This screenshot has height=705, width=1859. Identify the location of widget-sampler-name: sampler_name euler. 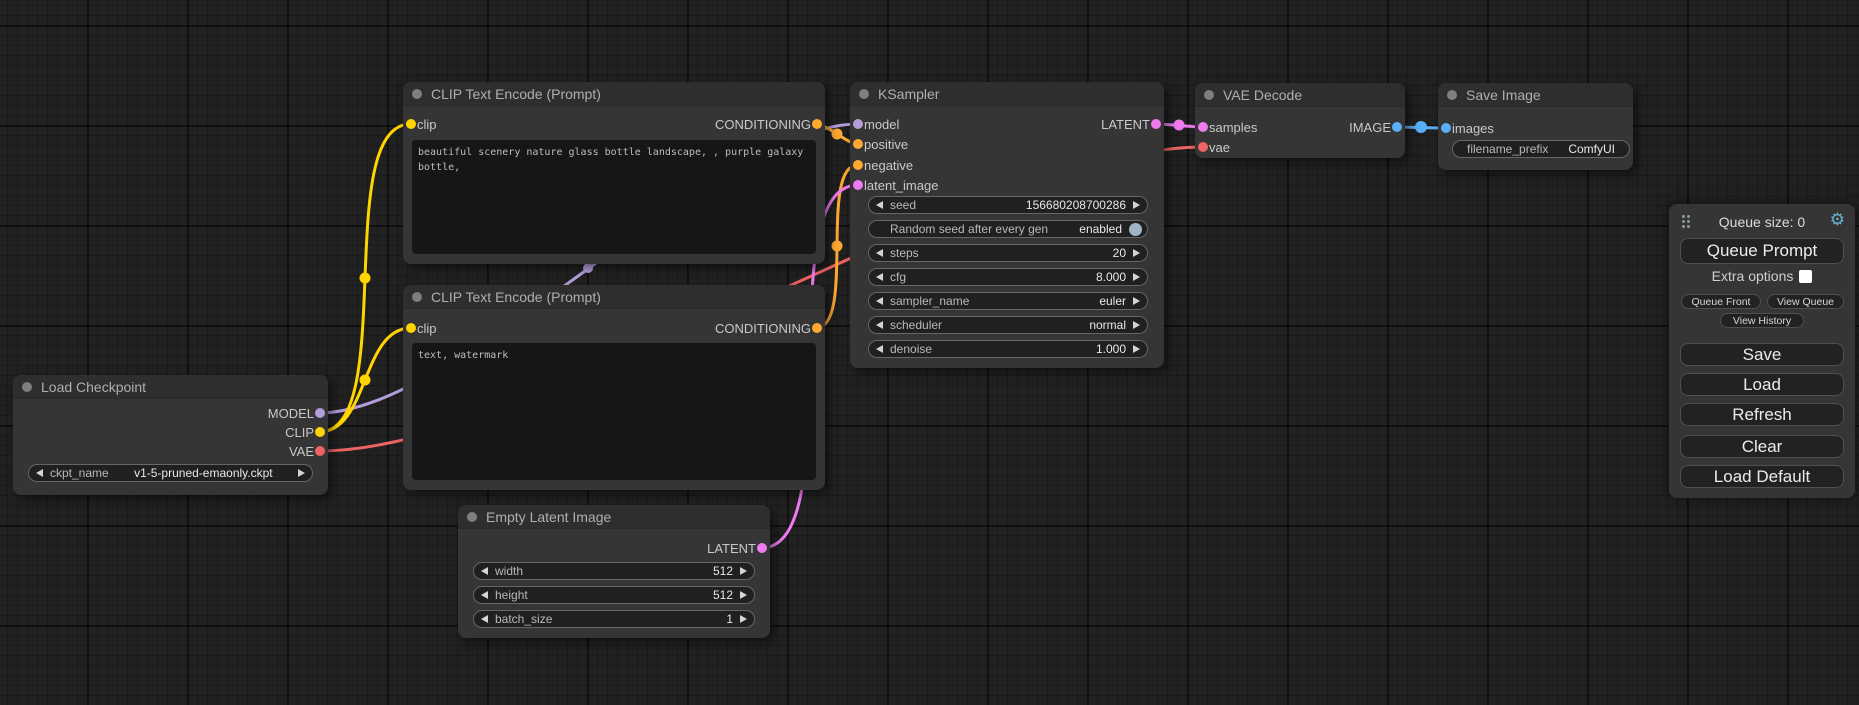
(1008, 301).